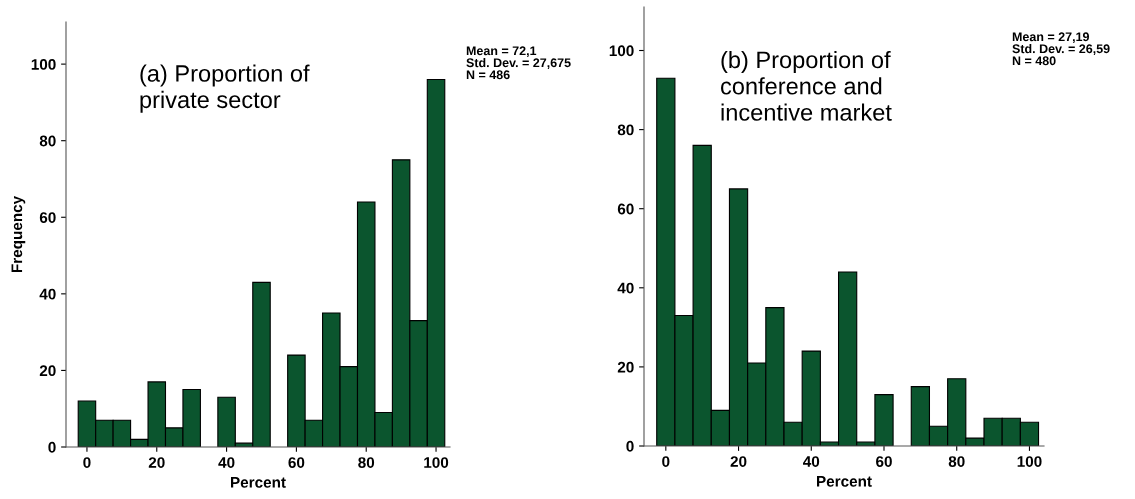 This screenshot has width=1135, height=499. What do you see at coordinates (225, 88) in the screenshot?
I see `text: (a) Proportion of private sector` at bounding box center [225, 88].